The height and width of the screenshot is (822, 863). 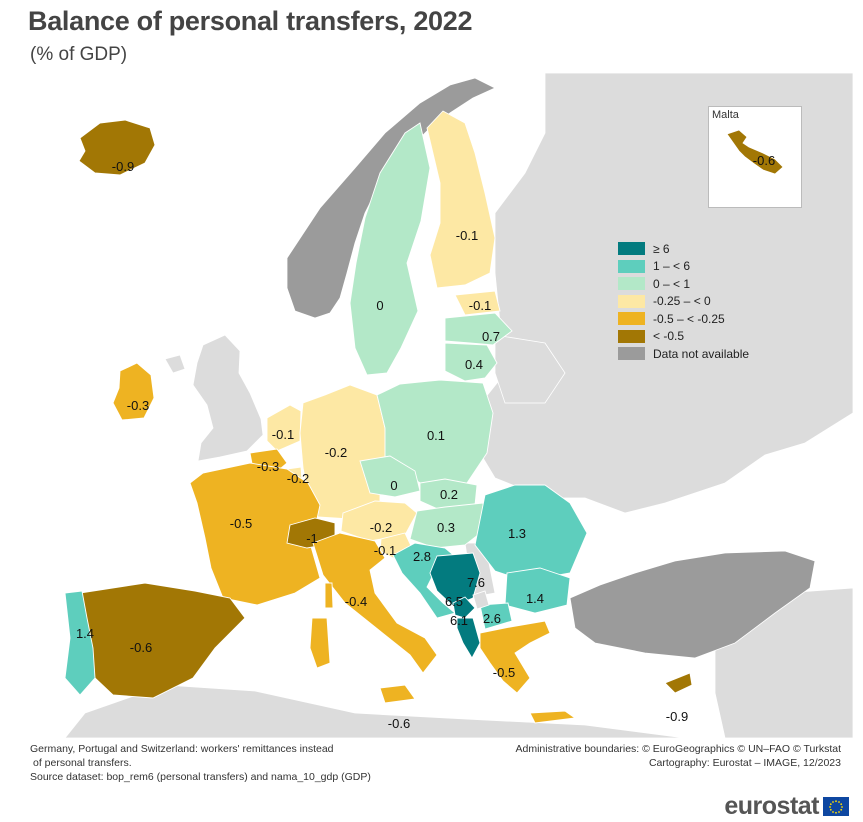 What do you see at coordinates (672, 266) in the screenshot?
I see `legend-label: 1 – < 6` at bounding box center [672, 266].